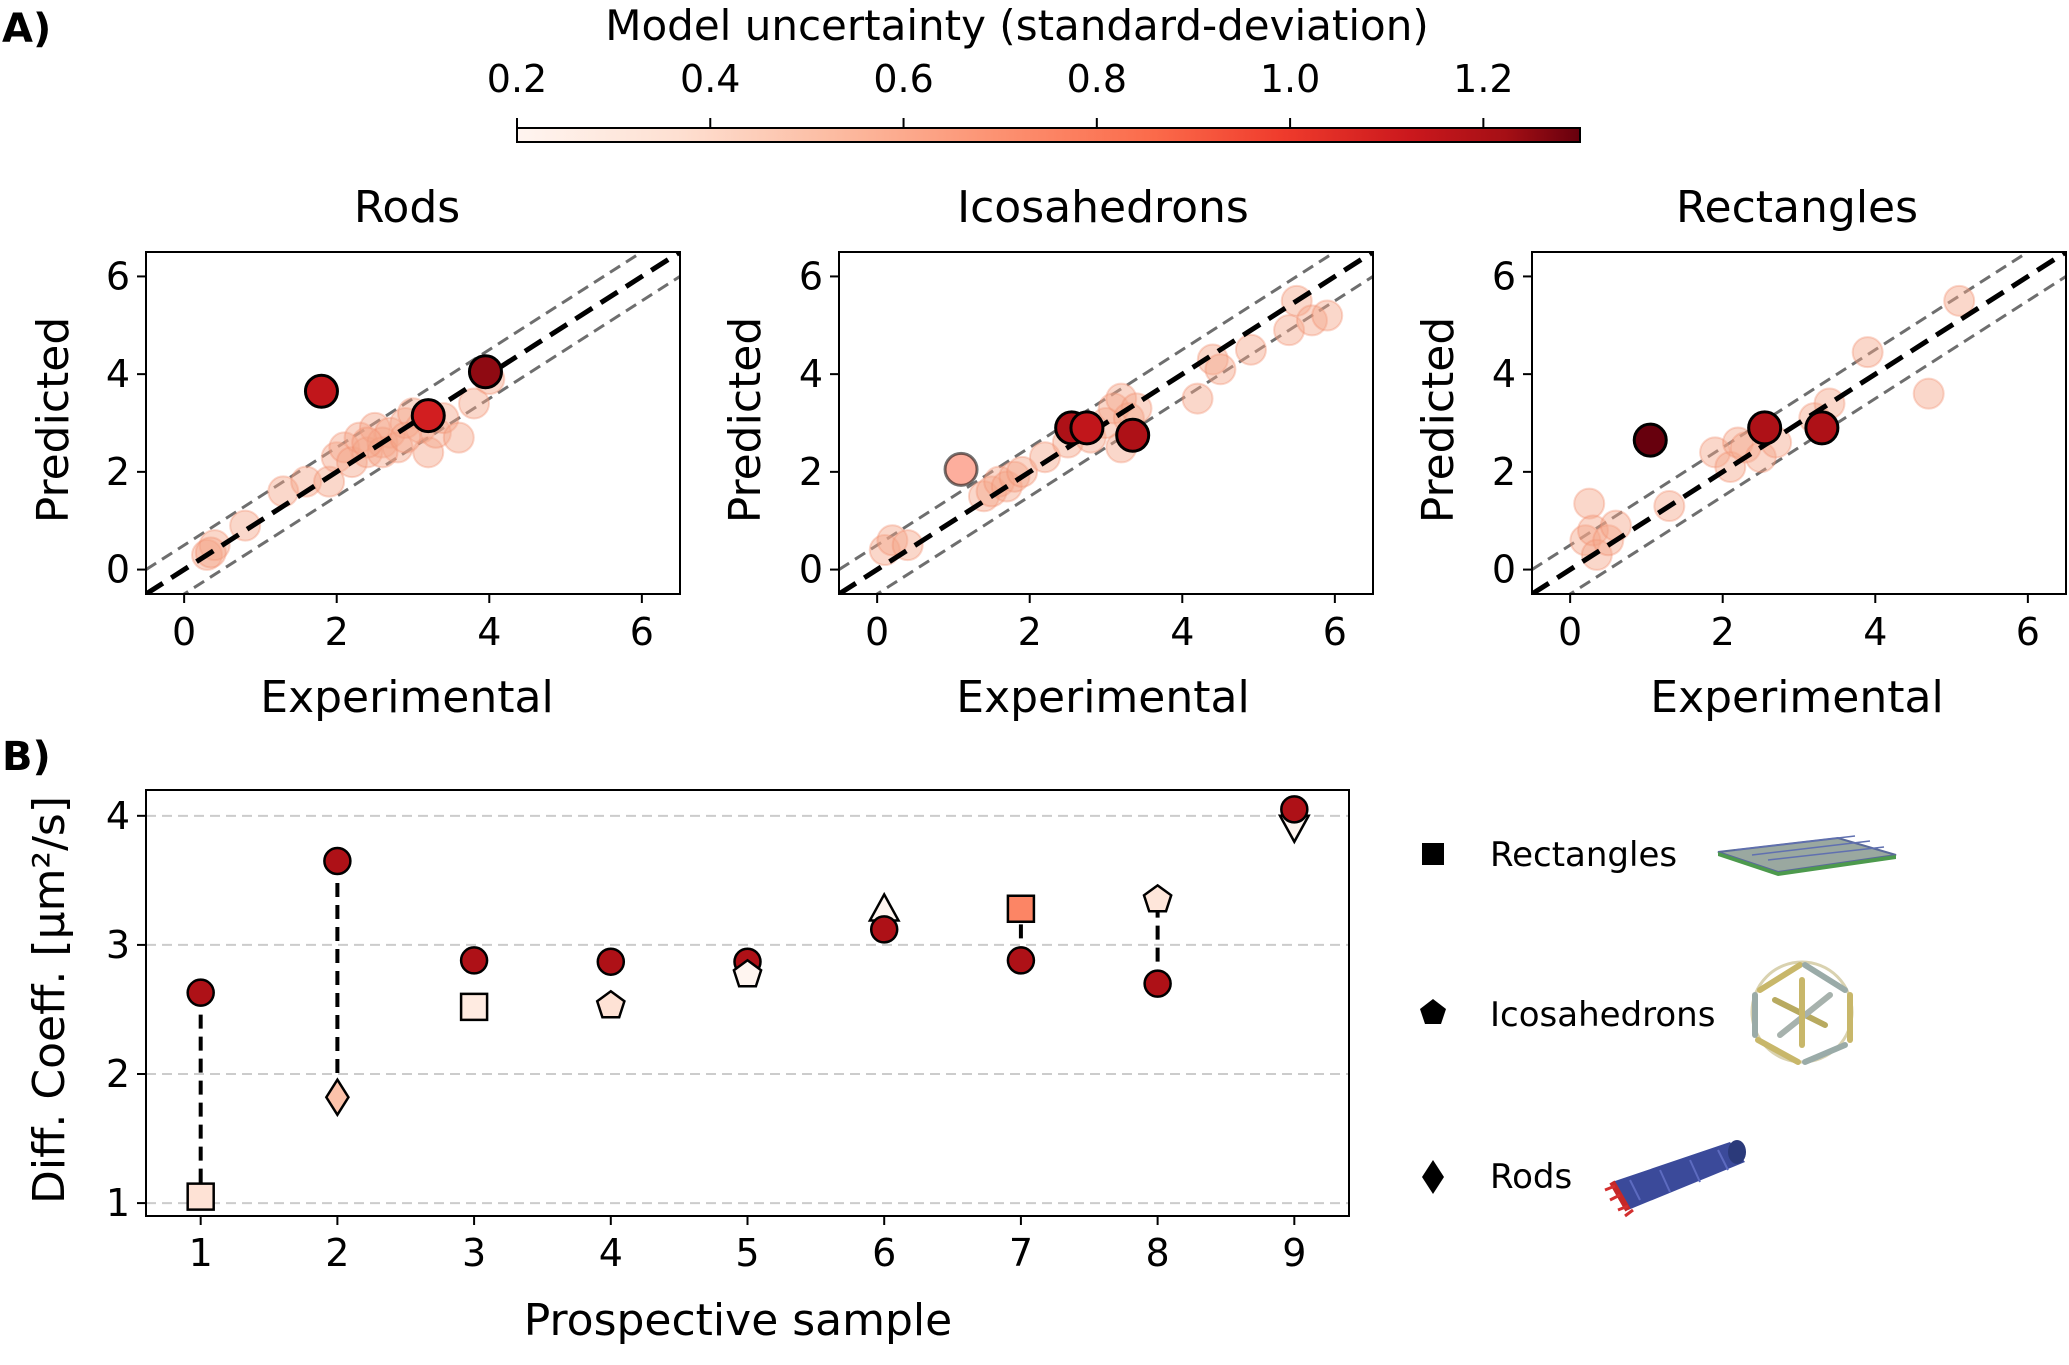 This screenshot has height=1365, width=2069. Describe the element at coordinates (53, 420) in the screenshot. I see `rods-y-axis-label: Predicted` at that location.